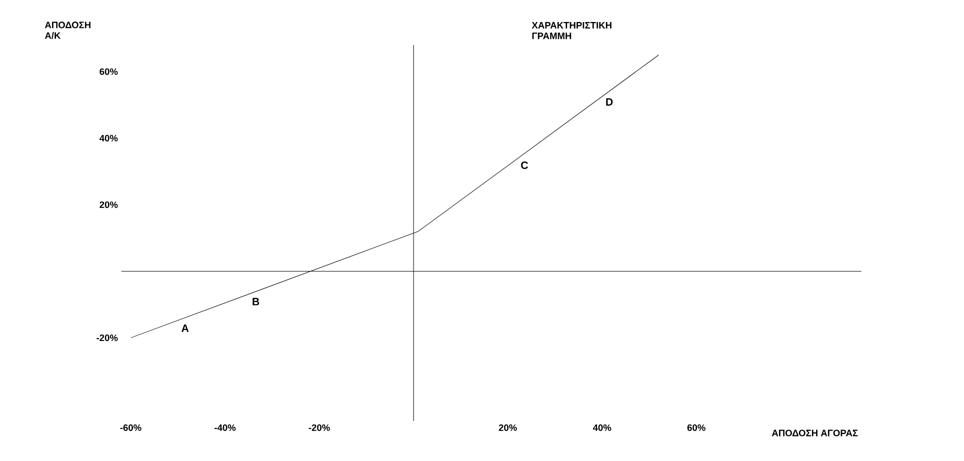 The width and height of the screenshot is (964, 461). Describe the element at coordinates (609, 102) in the screenshot. I see `annotation: D` at that location.